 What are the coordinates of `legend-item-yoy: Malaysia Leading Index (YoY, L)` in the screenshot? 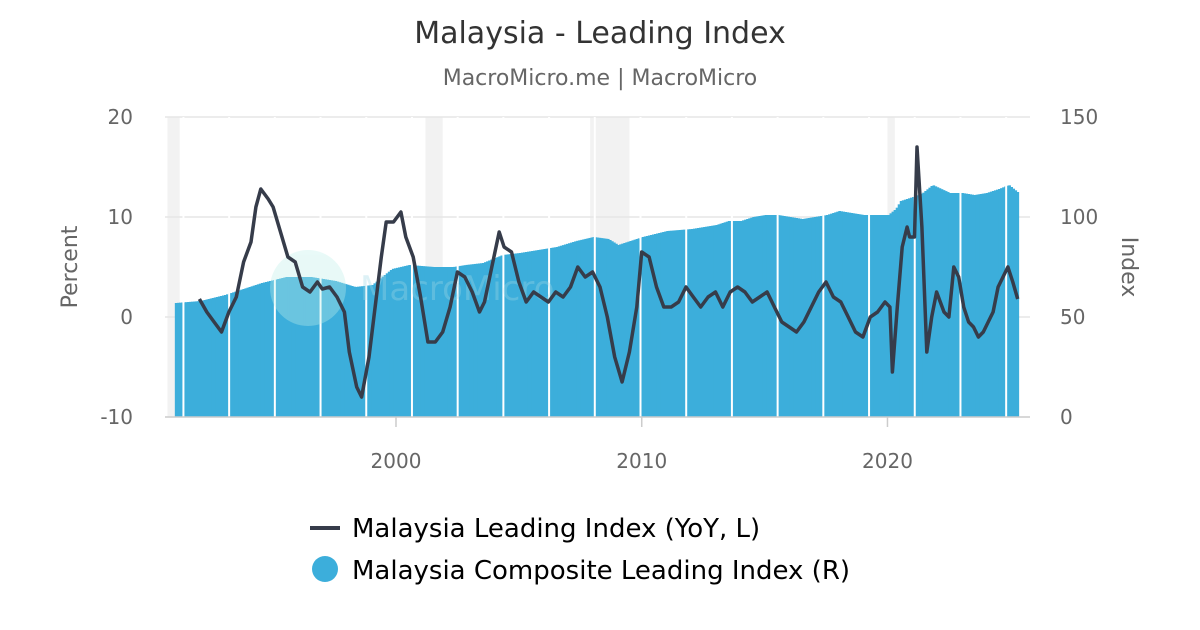 It's located at (535, 529).